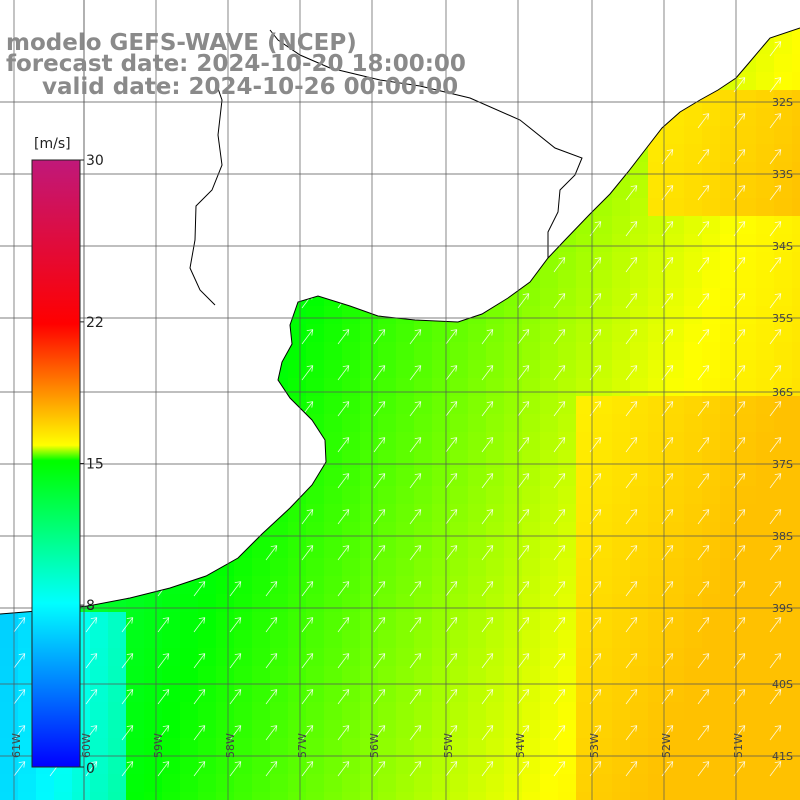 The width and height of the screenshot is (800, 800). What do you see at coordinates (302, 745) in the screenshot?
I see `lon-label: 57W` at bounding box center [302, 745].